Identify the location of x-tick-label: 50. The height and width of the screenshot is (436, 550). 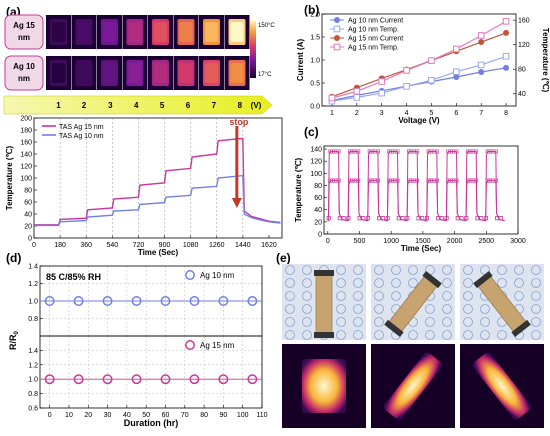
(146, 415).